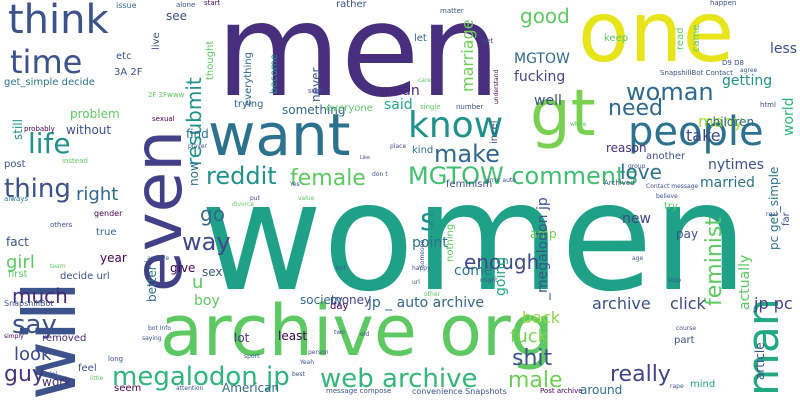 The height and width of the screenshot is (400, 800). Describe the element at coordinates (456, 125) in the screenshot. I see `word-know: know` at that location.